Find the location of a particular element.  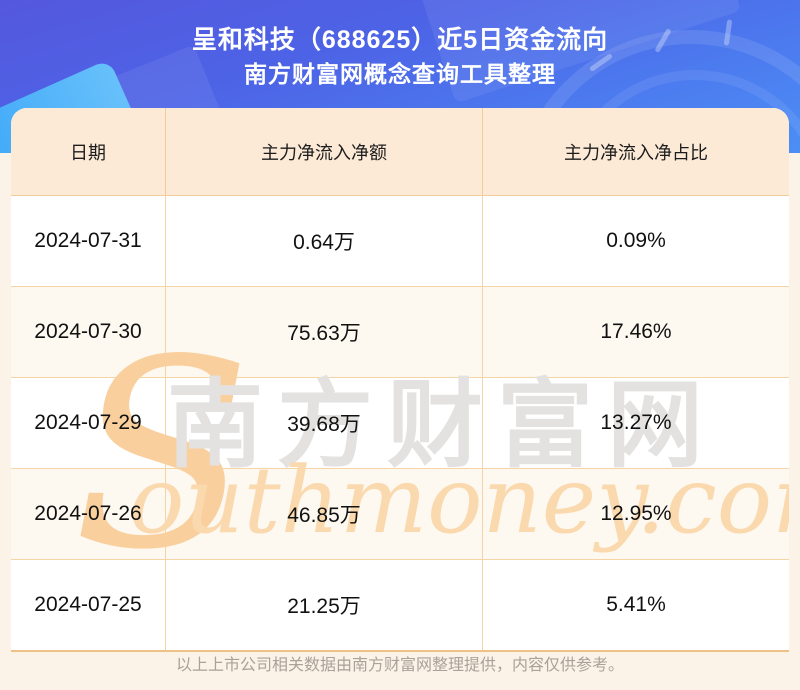

cell-net-inflow-ratio: 5.41% is located at coordinates (636, 605).